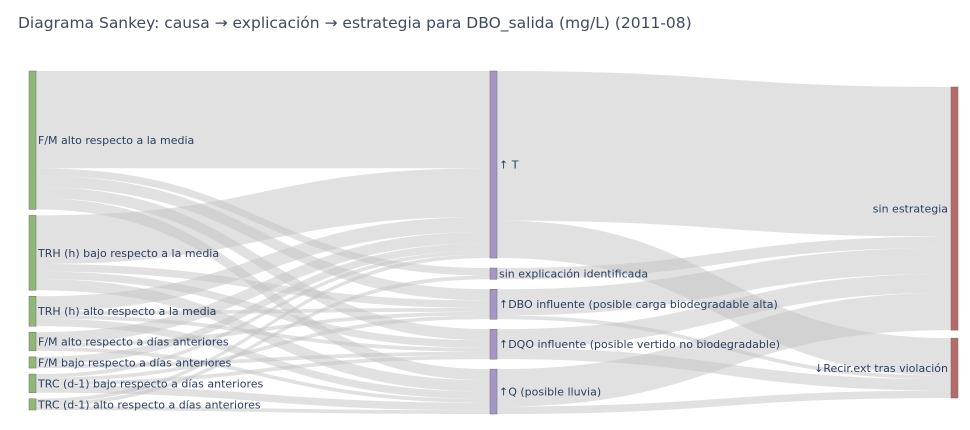 This screenshot has height=430, width=970. Describe the element at coordinates (493, 304) in the screenshot. I see `sankey-node-e2` at that location.